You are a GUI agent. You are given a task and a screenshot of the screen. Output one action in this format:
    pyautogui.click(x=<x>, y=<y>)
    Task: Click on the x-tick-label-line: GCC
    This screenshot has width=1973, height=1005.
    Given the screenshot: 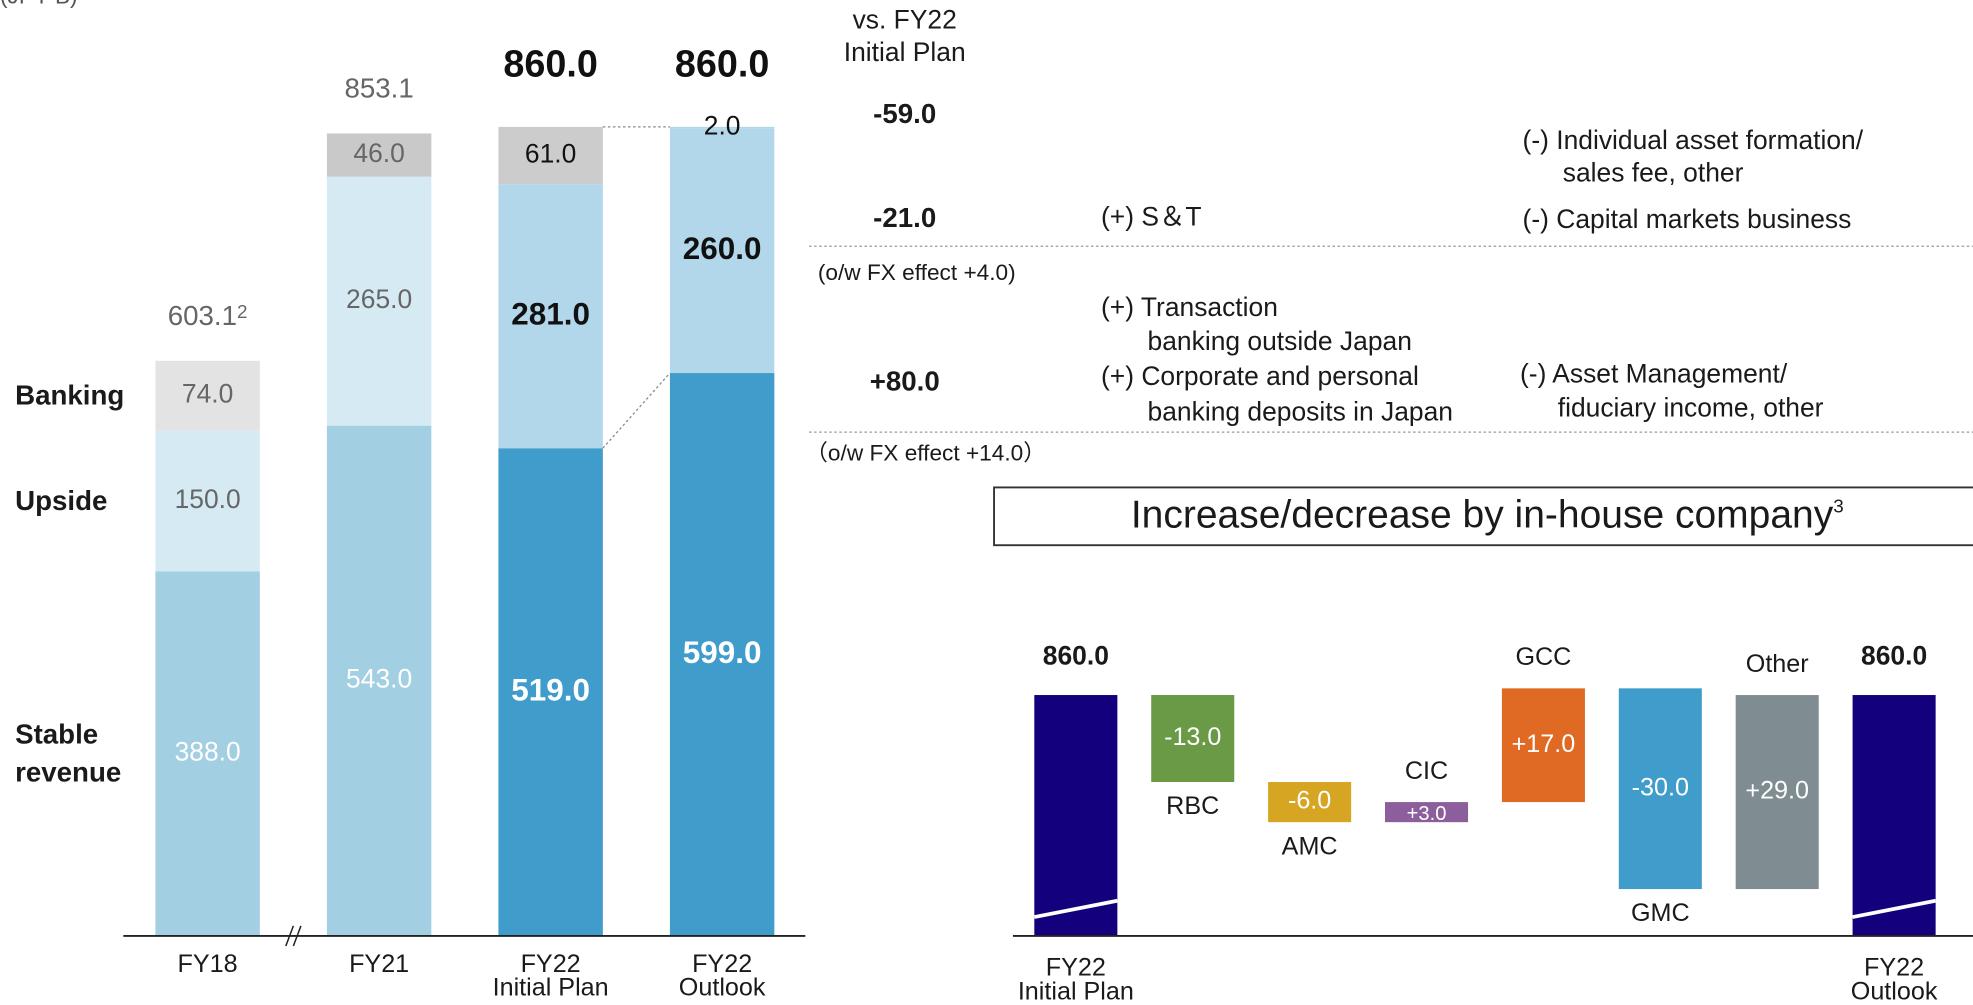 What is the action you would take?
    pyautogui.click(x=1543, y=657)
    